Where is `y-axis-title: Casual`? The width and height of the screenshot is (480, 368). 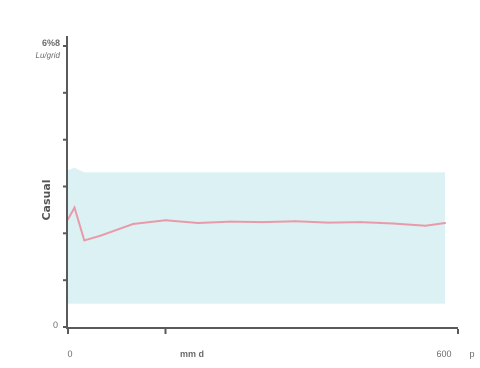 y-axis-title: Casual is located at coordinates (46, 199).